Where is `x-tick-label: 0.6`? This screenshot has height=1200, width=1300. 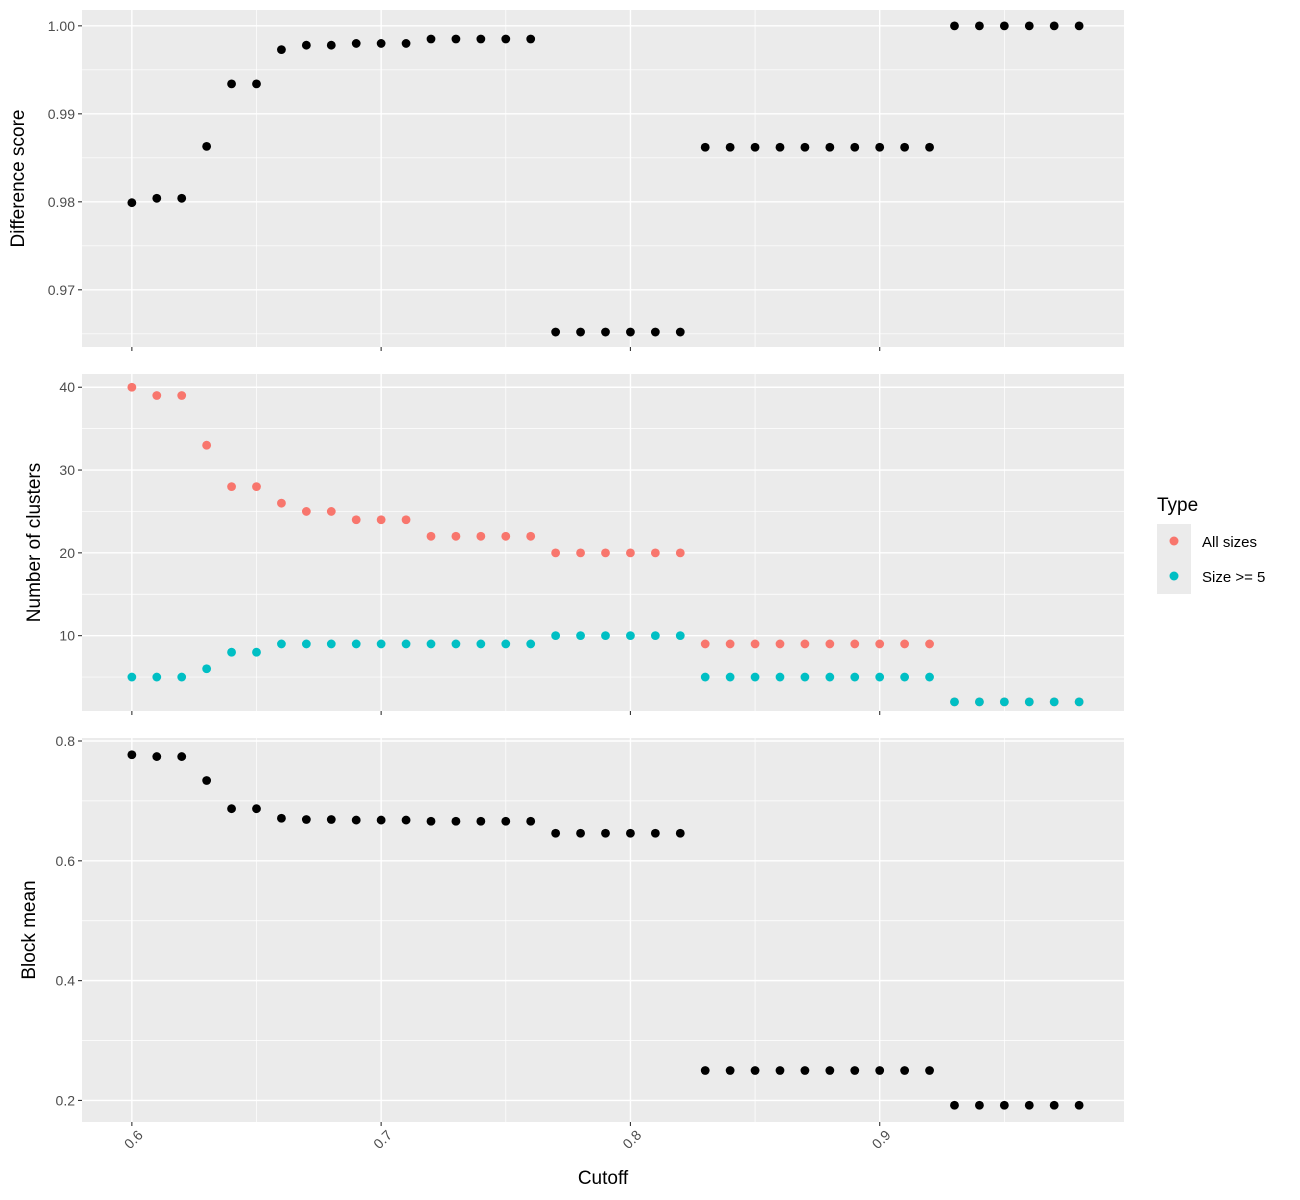 x-tick-label: 0.6 is located at coordinates (133, 1139).